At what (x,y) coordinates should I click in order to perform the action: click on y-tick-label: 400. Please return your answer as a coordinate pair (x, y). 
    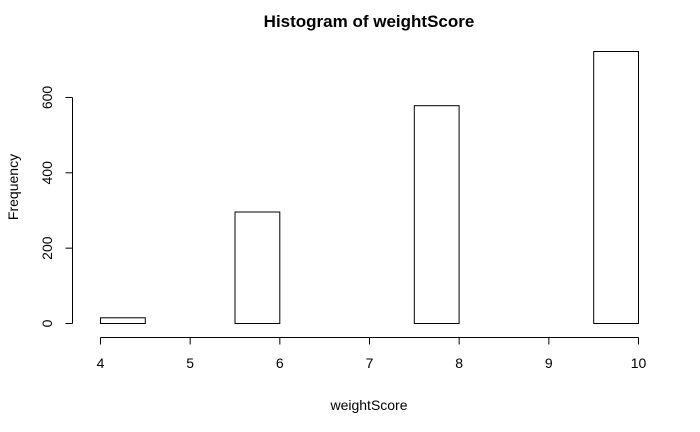
    Looking at the image, I should click on (47, 173).